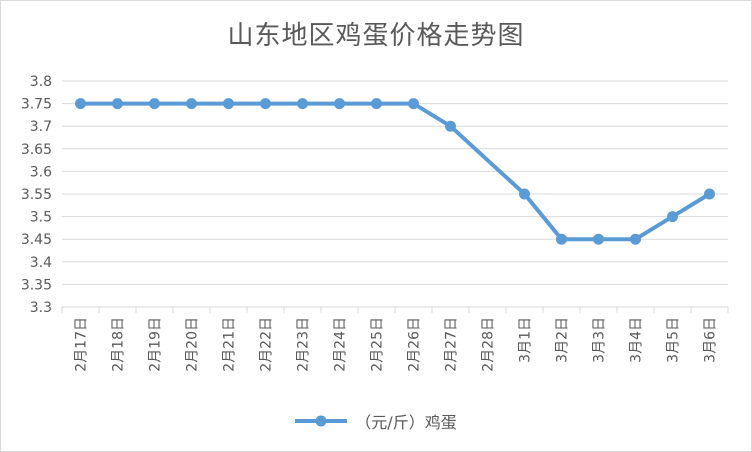 This screenshot has height=452, width=752. I want to click on y-tick-label: 3.65, so click(36, 150).